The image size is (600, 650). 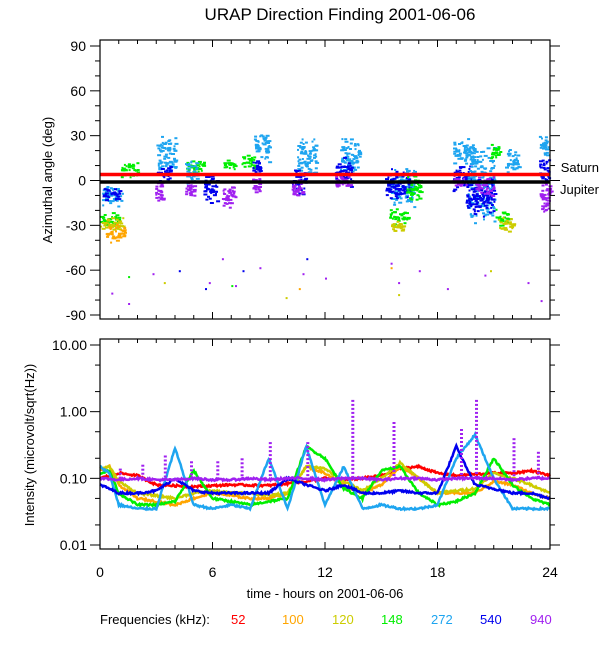 I want to click on series-148-khz, so click(x=325, y=477).